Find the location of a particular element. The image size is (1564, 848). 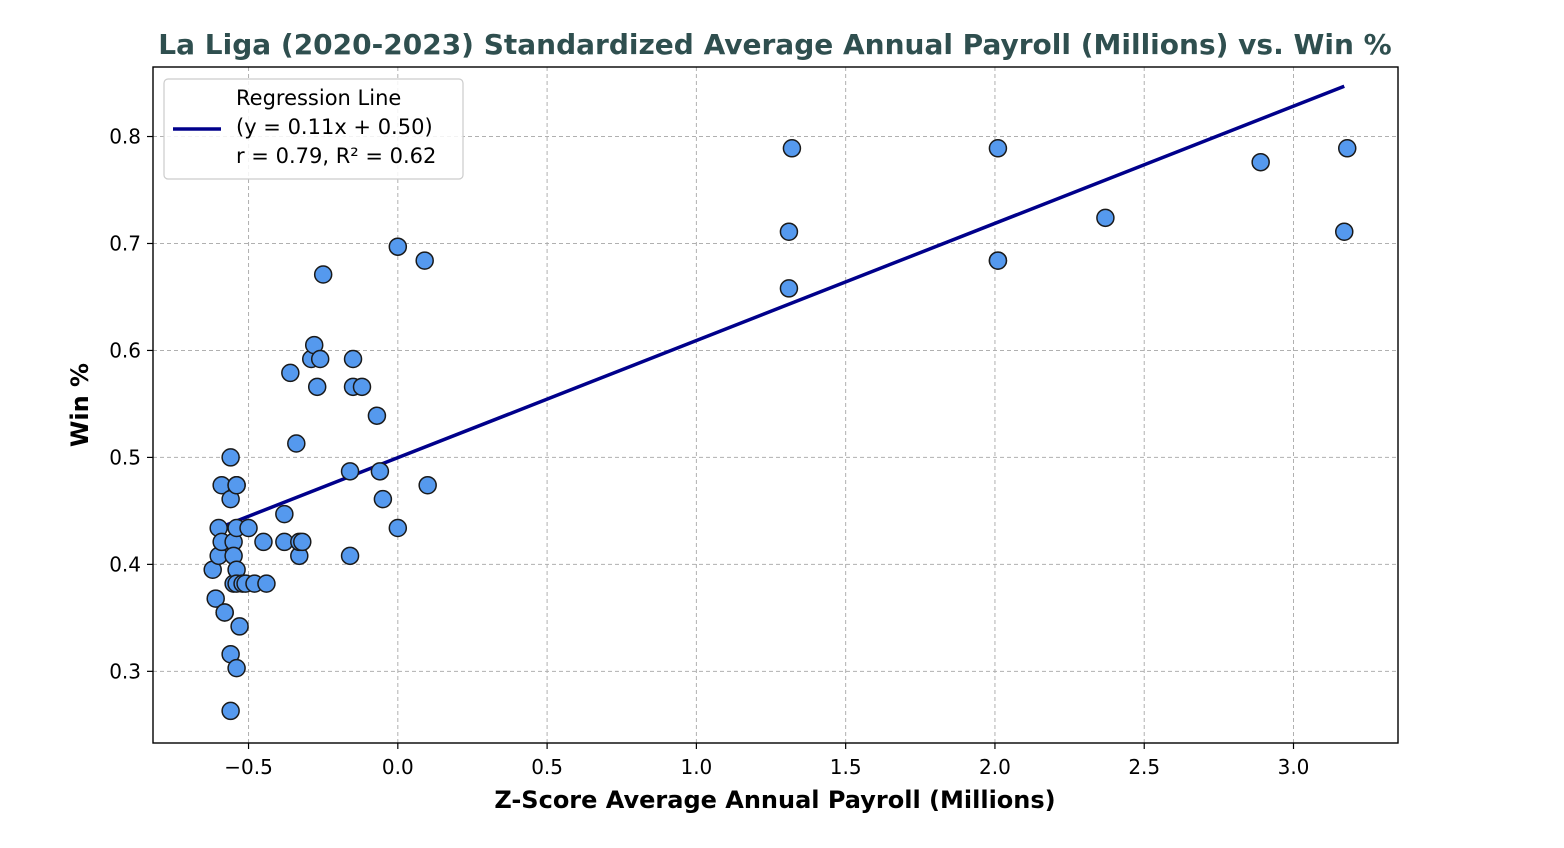

y-axis-label: Win % is located at coordinates (80, 405).